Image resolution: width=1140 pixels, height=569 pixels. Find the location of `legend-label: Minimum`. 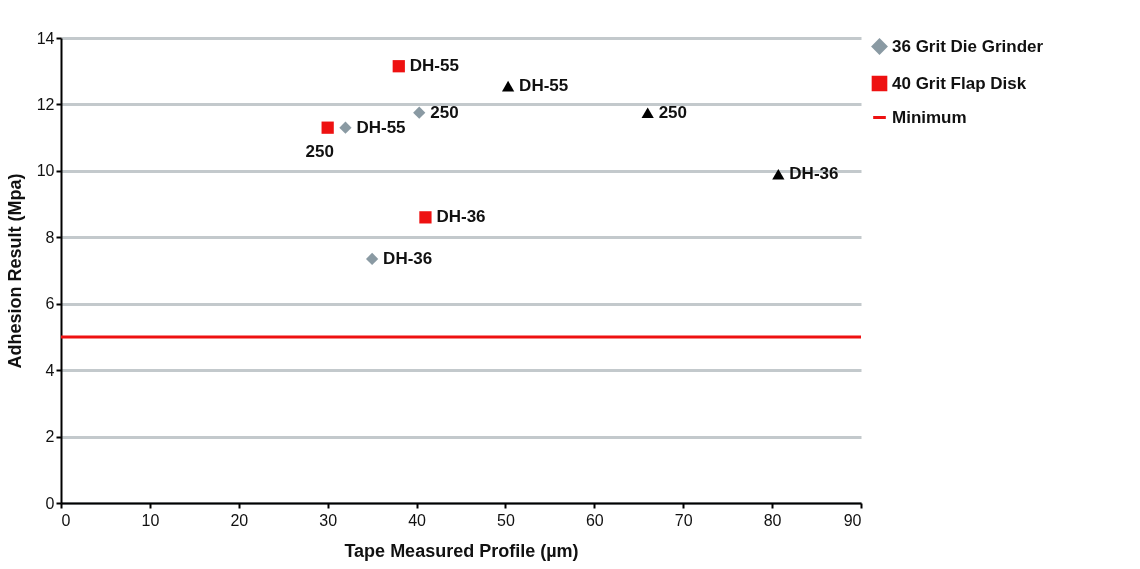

legend-label: Minimum is located at coordinates (929, 117).